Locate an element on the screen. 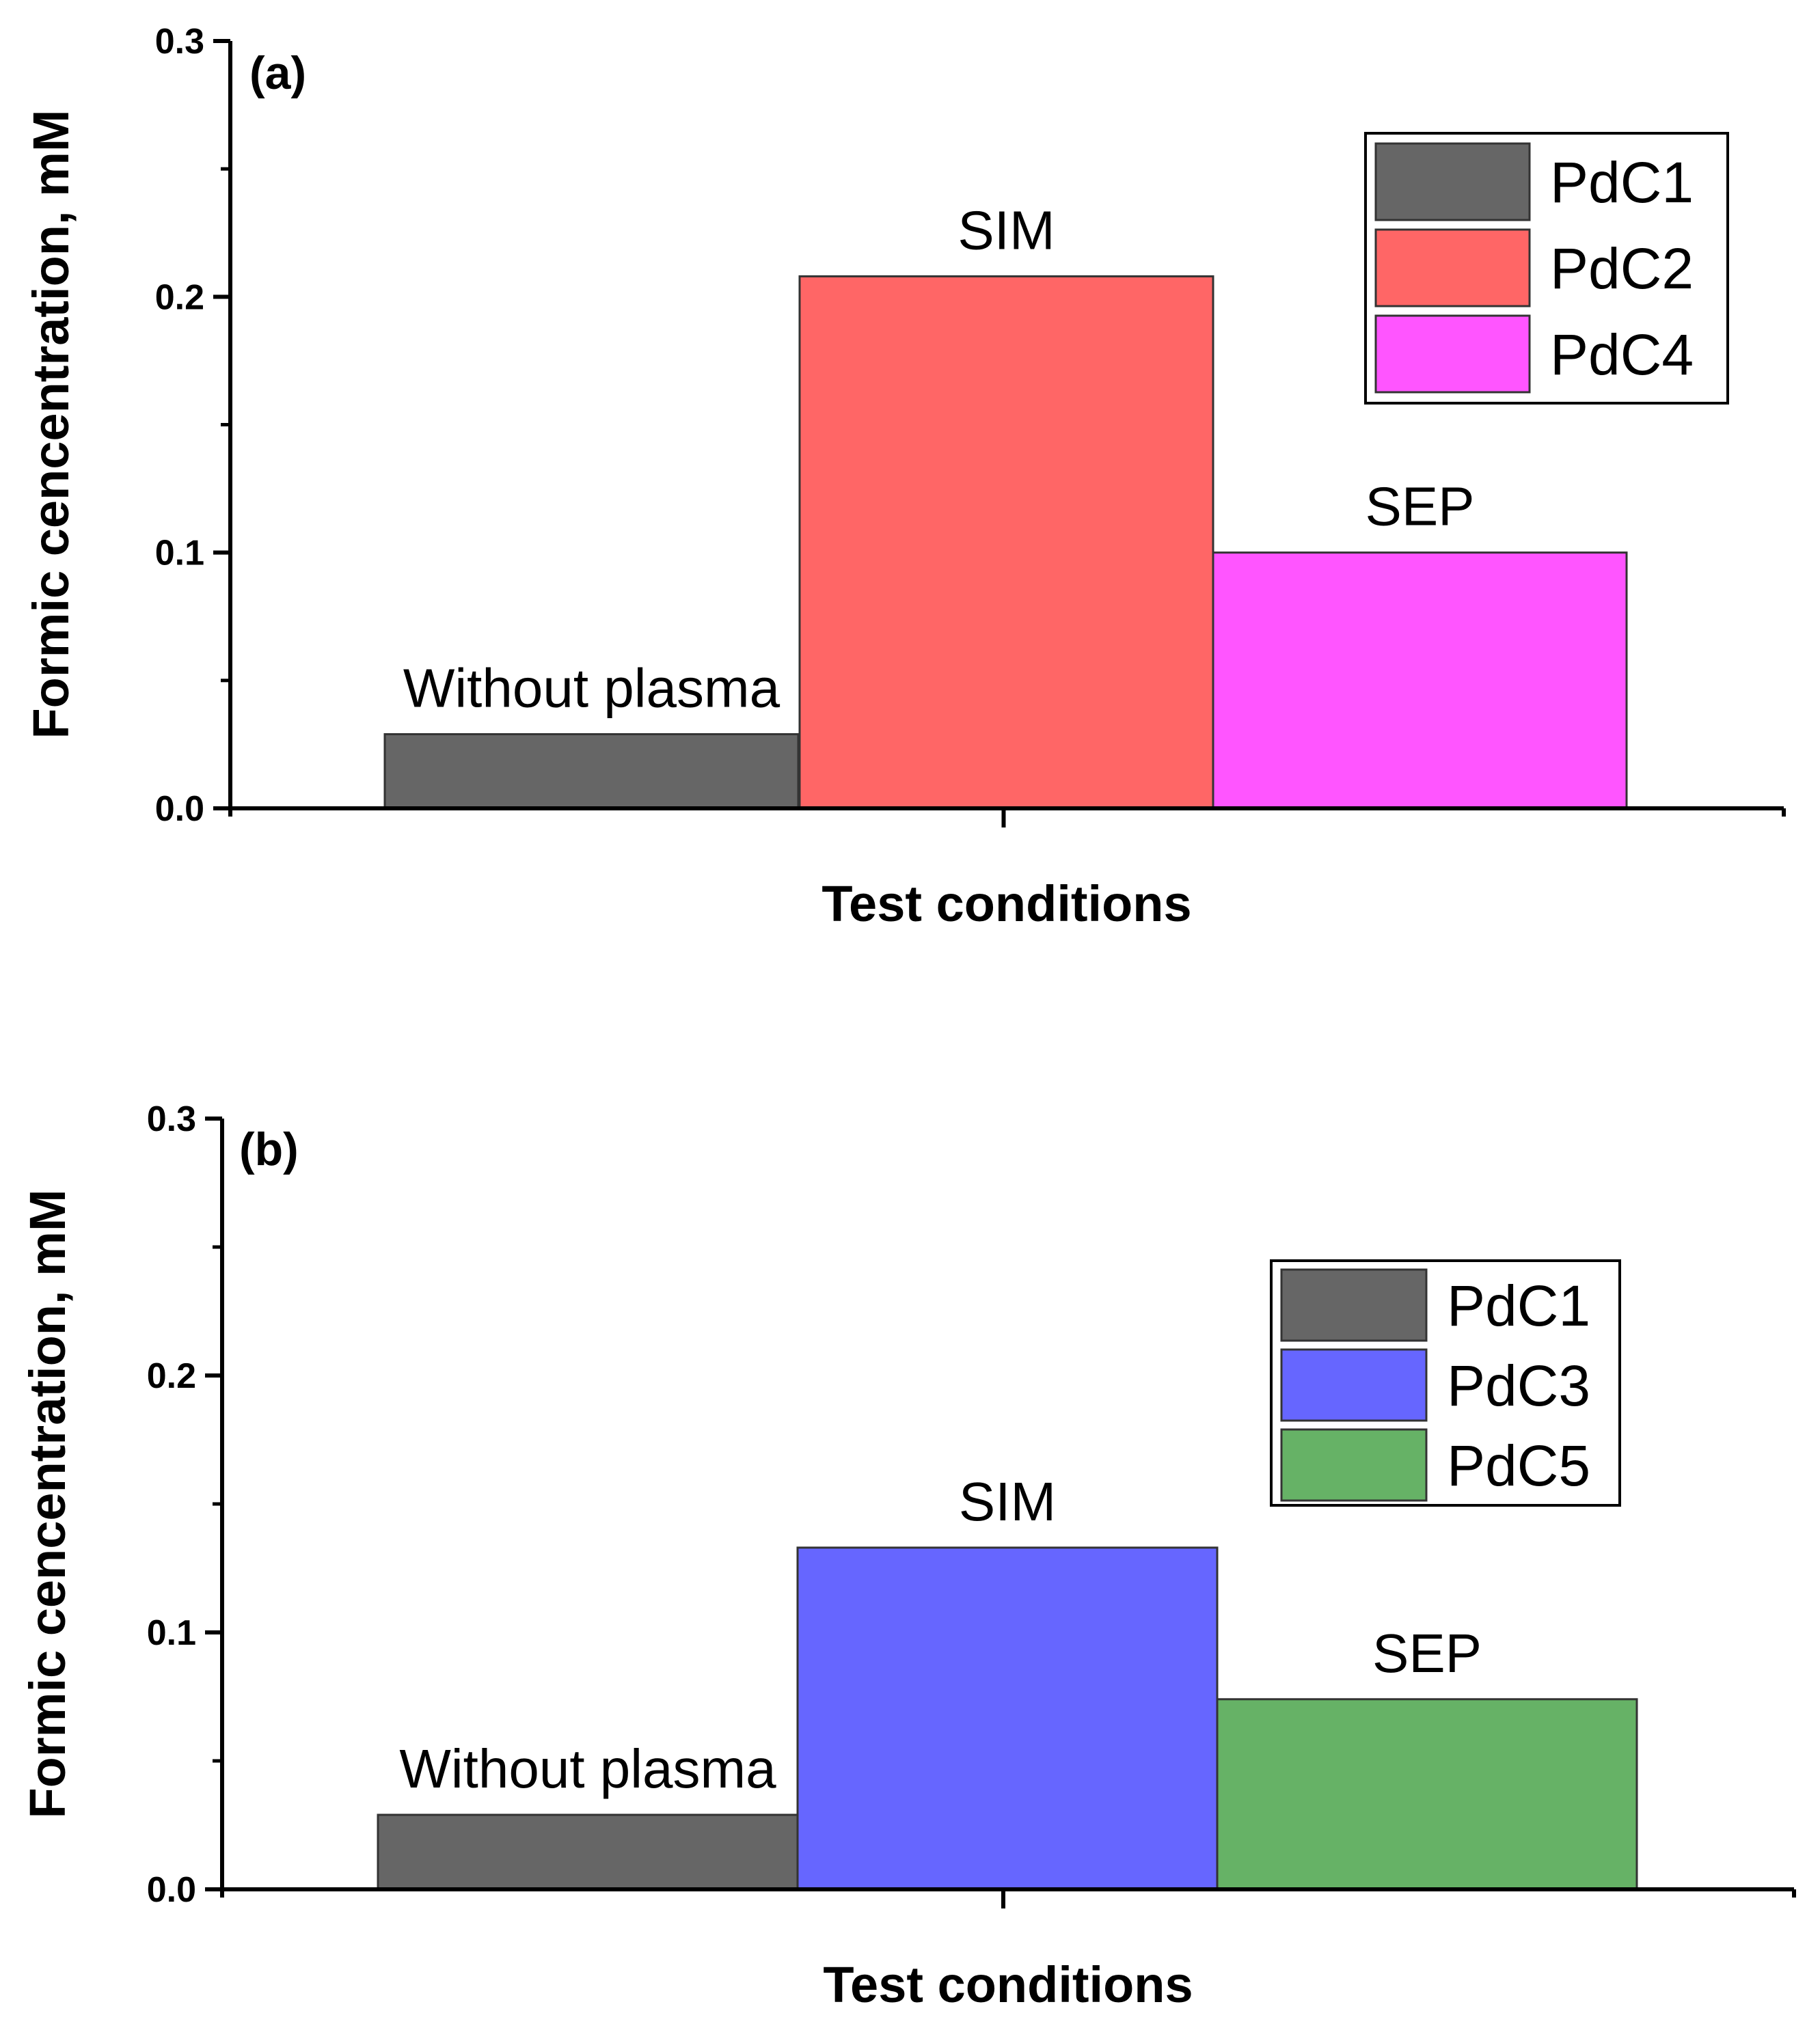 This screenshot has height=2026, width=1820. legend-label-pdc5: PdC5 is located at coordinates (1518, 1466).